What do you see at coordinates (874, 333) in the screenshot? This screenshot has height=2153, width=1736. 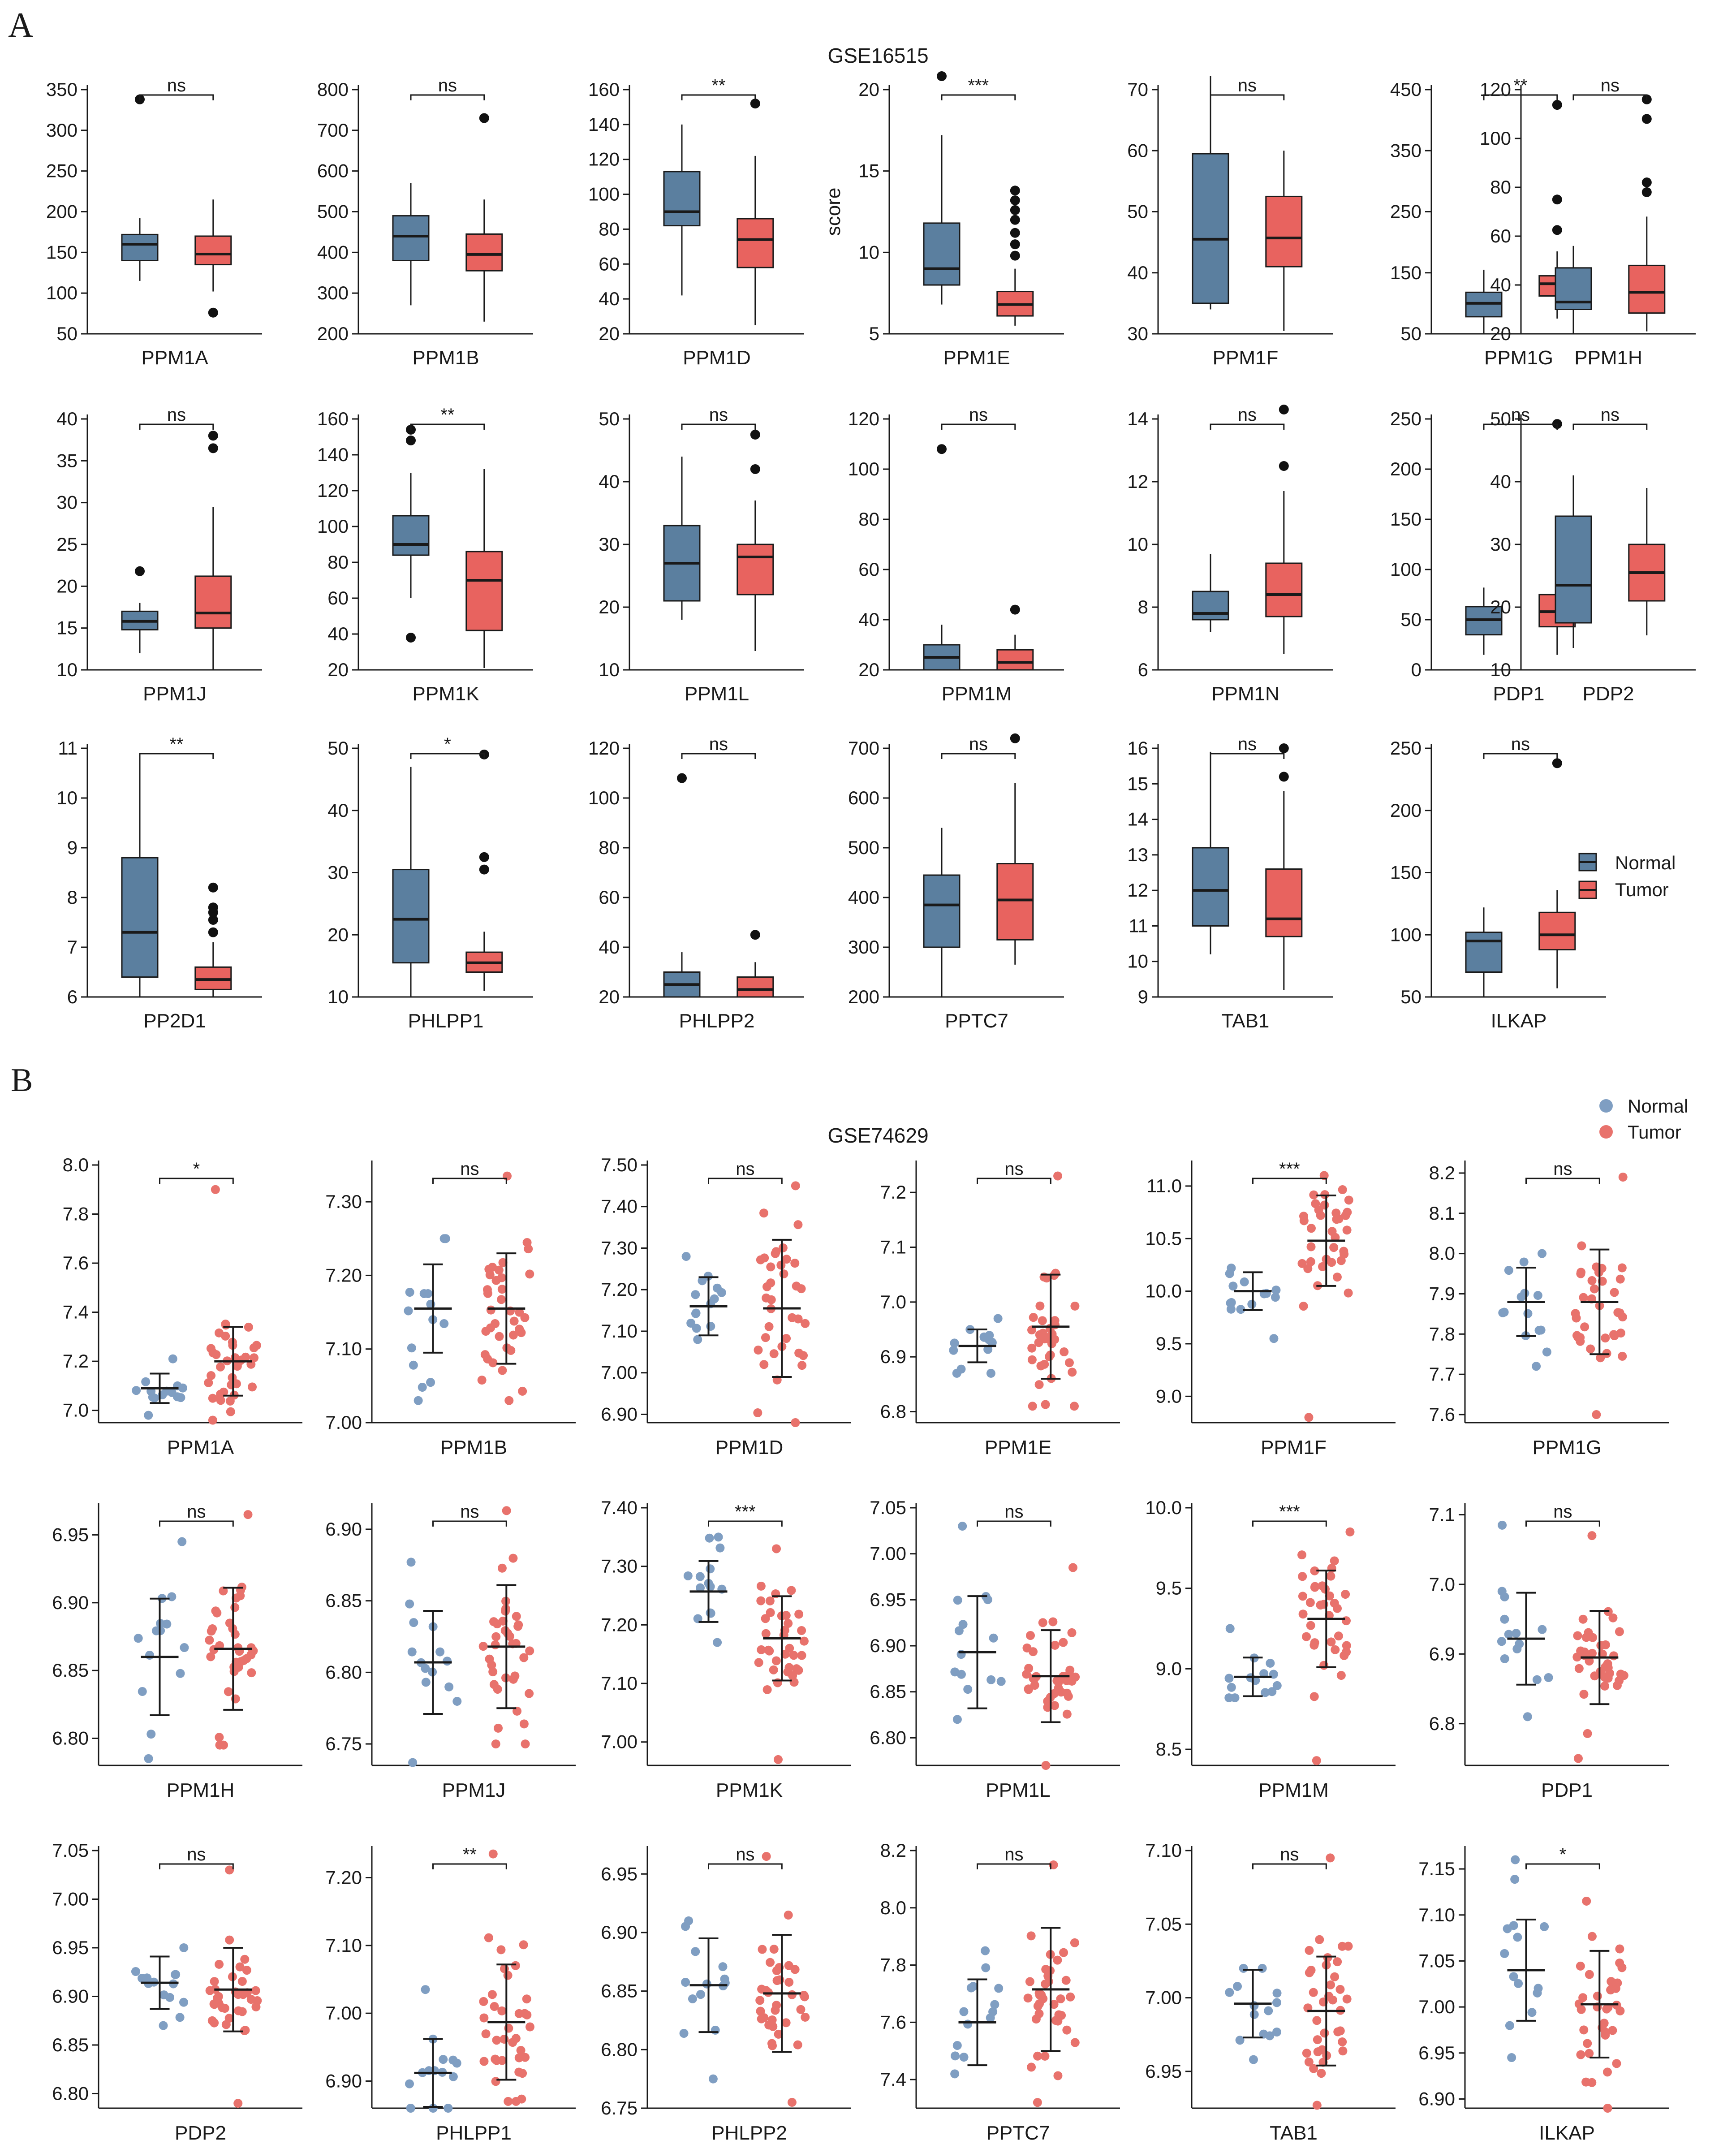 I see `box-ppm1e-y-tick-label: 5` at bounding box center [874, 333].